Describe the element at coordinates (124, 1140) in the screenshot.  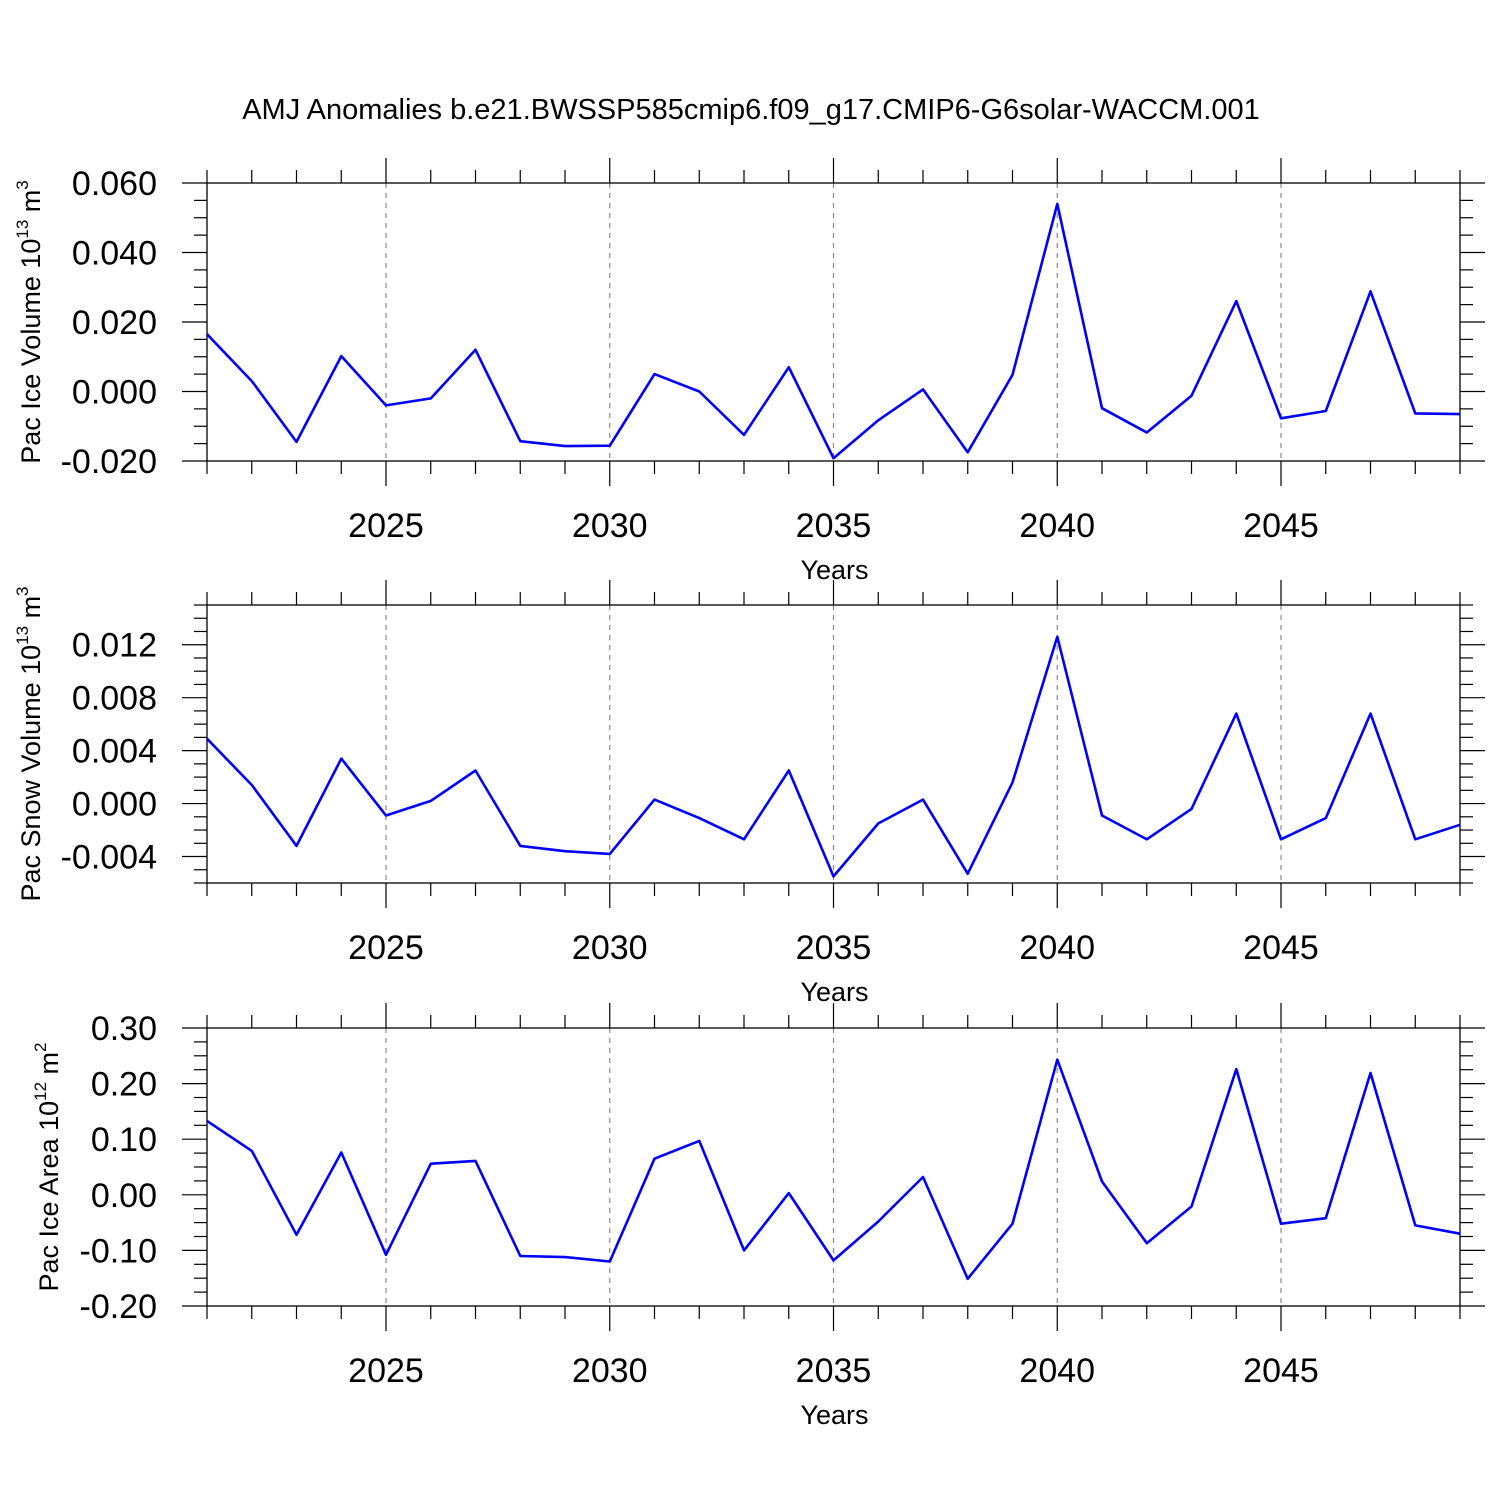
I see `y-tick-label: 0.10` at that location.